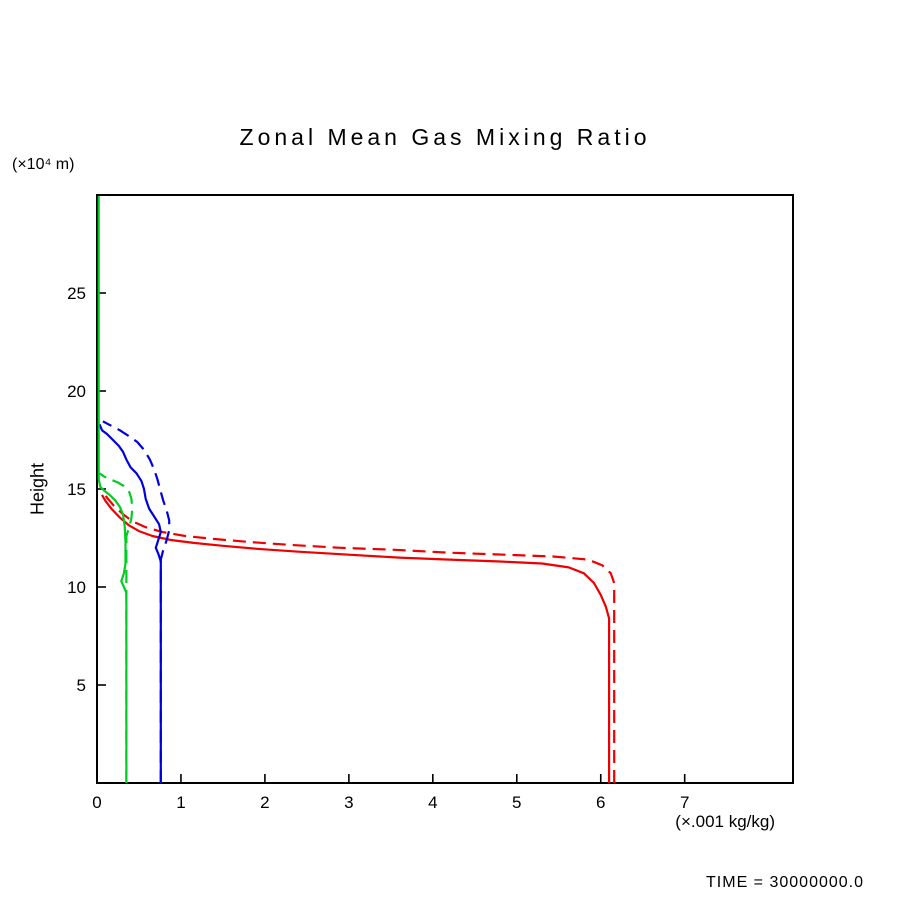 This screenshot has height=904, width=904. What do you see at coordinates (684, 802) in the screenshot?
I see `x-tick-label: 7` at bounding box center [684, 802].